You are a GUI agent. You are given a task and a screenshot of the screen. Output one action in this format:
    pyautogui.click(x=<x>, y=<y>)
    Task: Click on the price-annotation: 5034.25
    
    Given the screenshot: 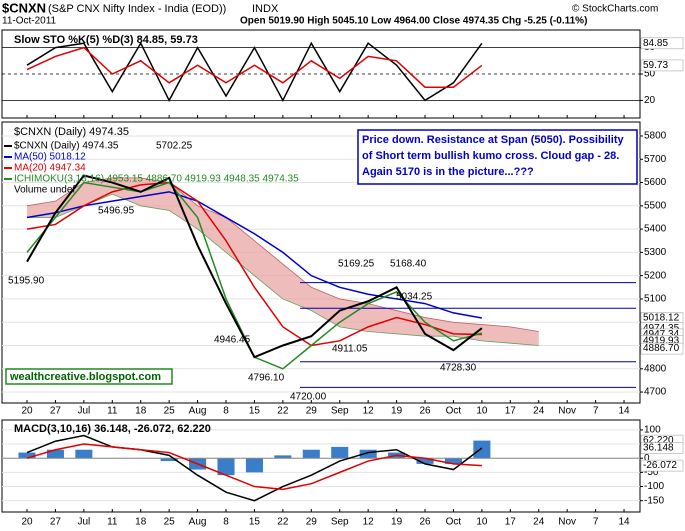 What is the action you would take?
    pyautogui.click(x=414, y=297)
    